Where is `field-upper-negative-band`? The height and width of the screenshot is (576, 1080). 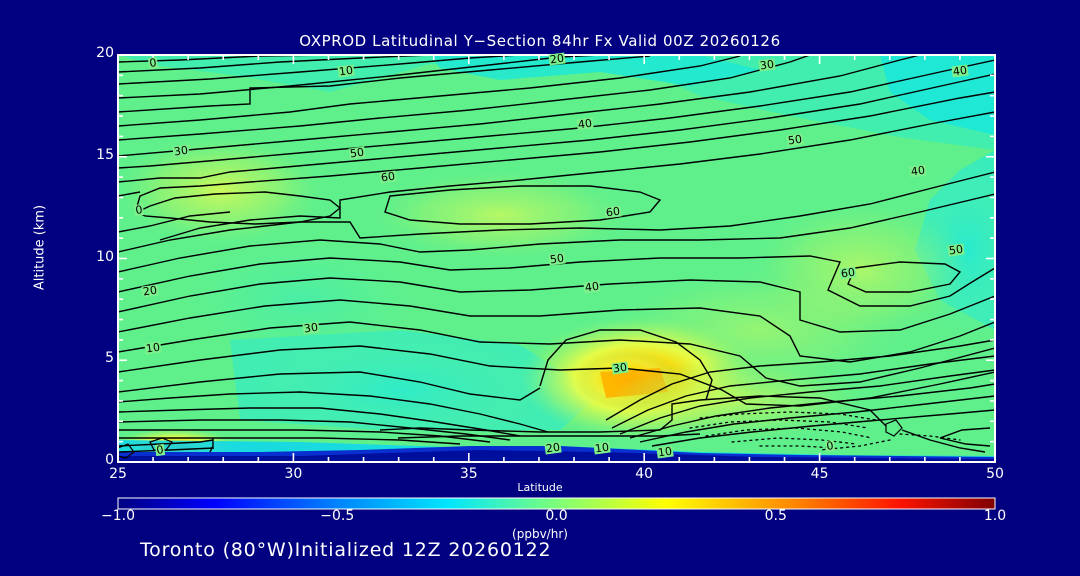 field-upper-negative-band is located at coordinates (556, 102).